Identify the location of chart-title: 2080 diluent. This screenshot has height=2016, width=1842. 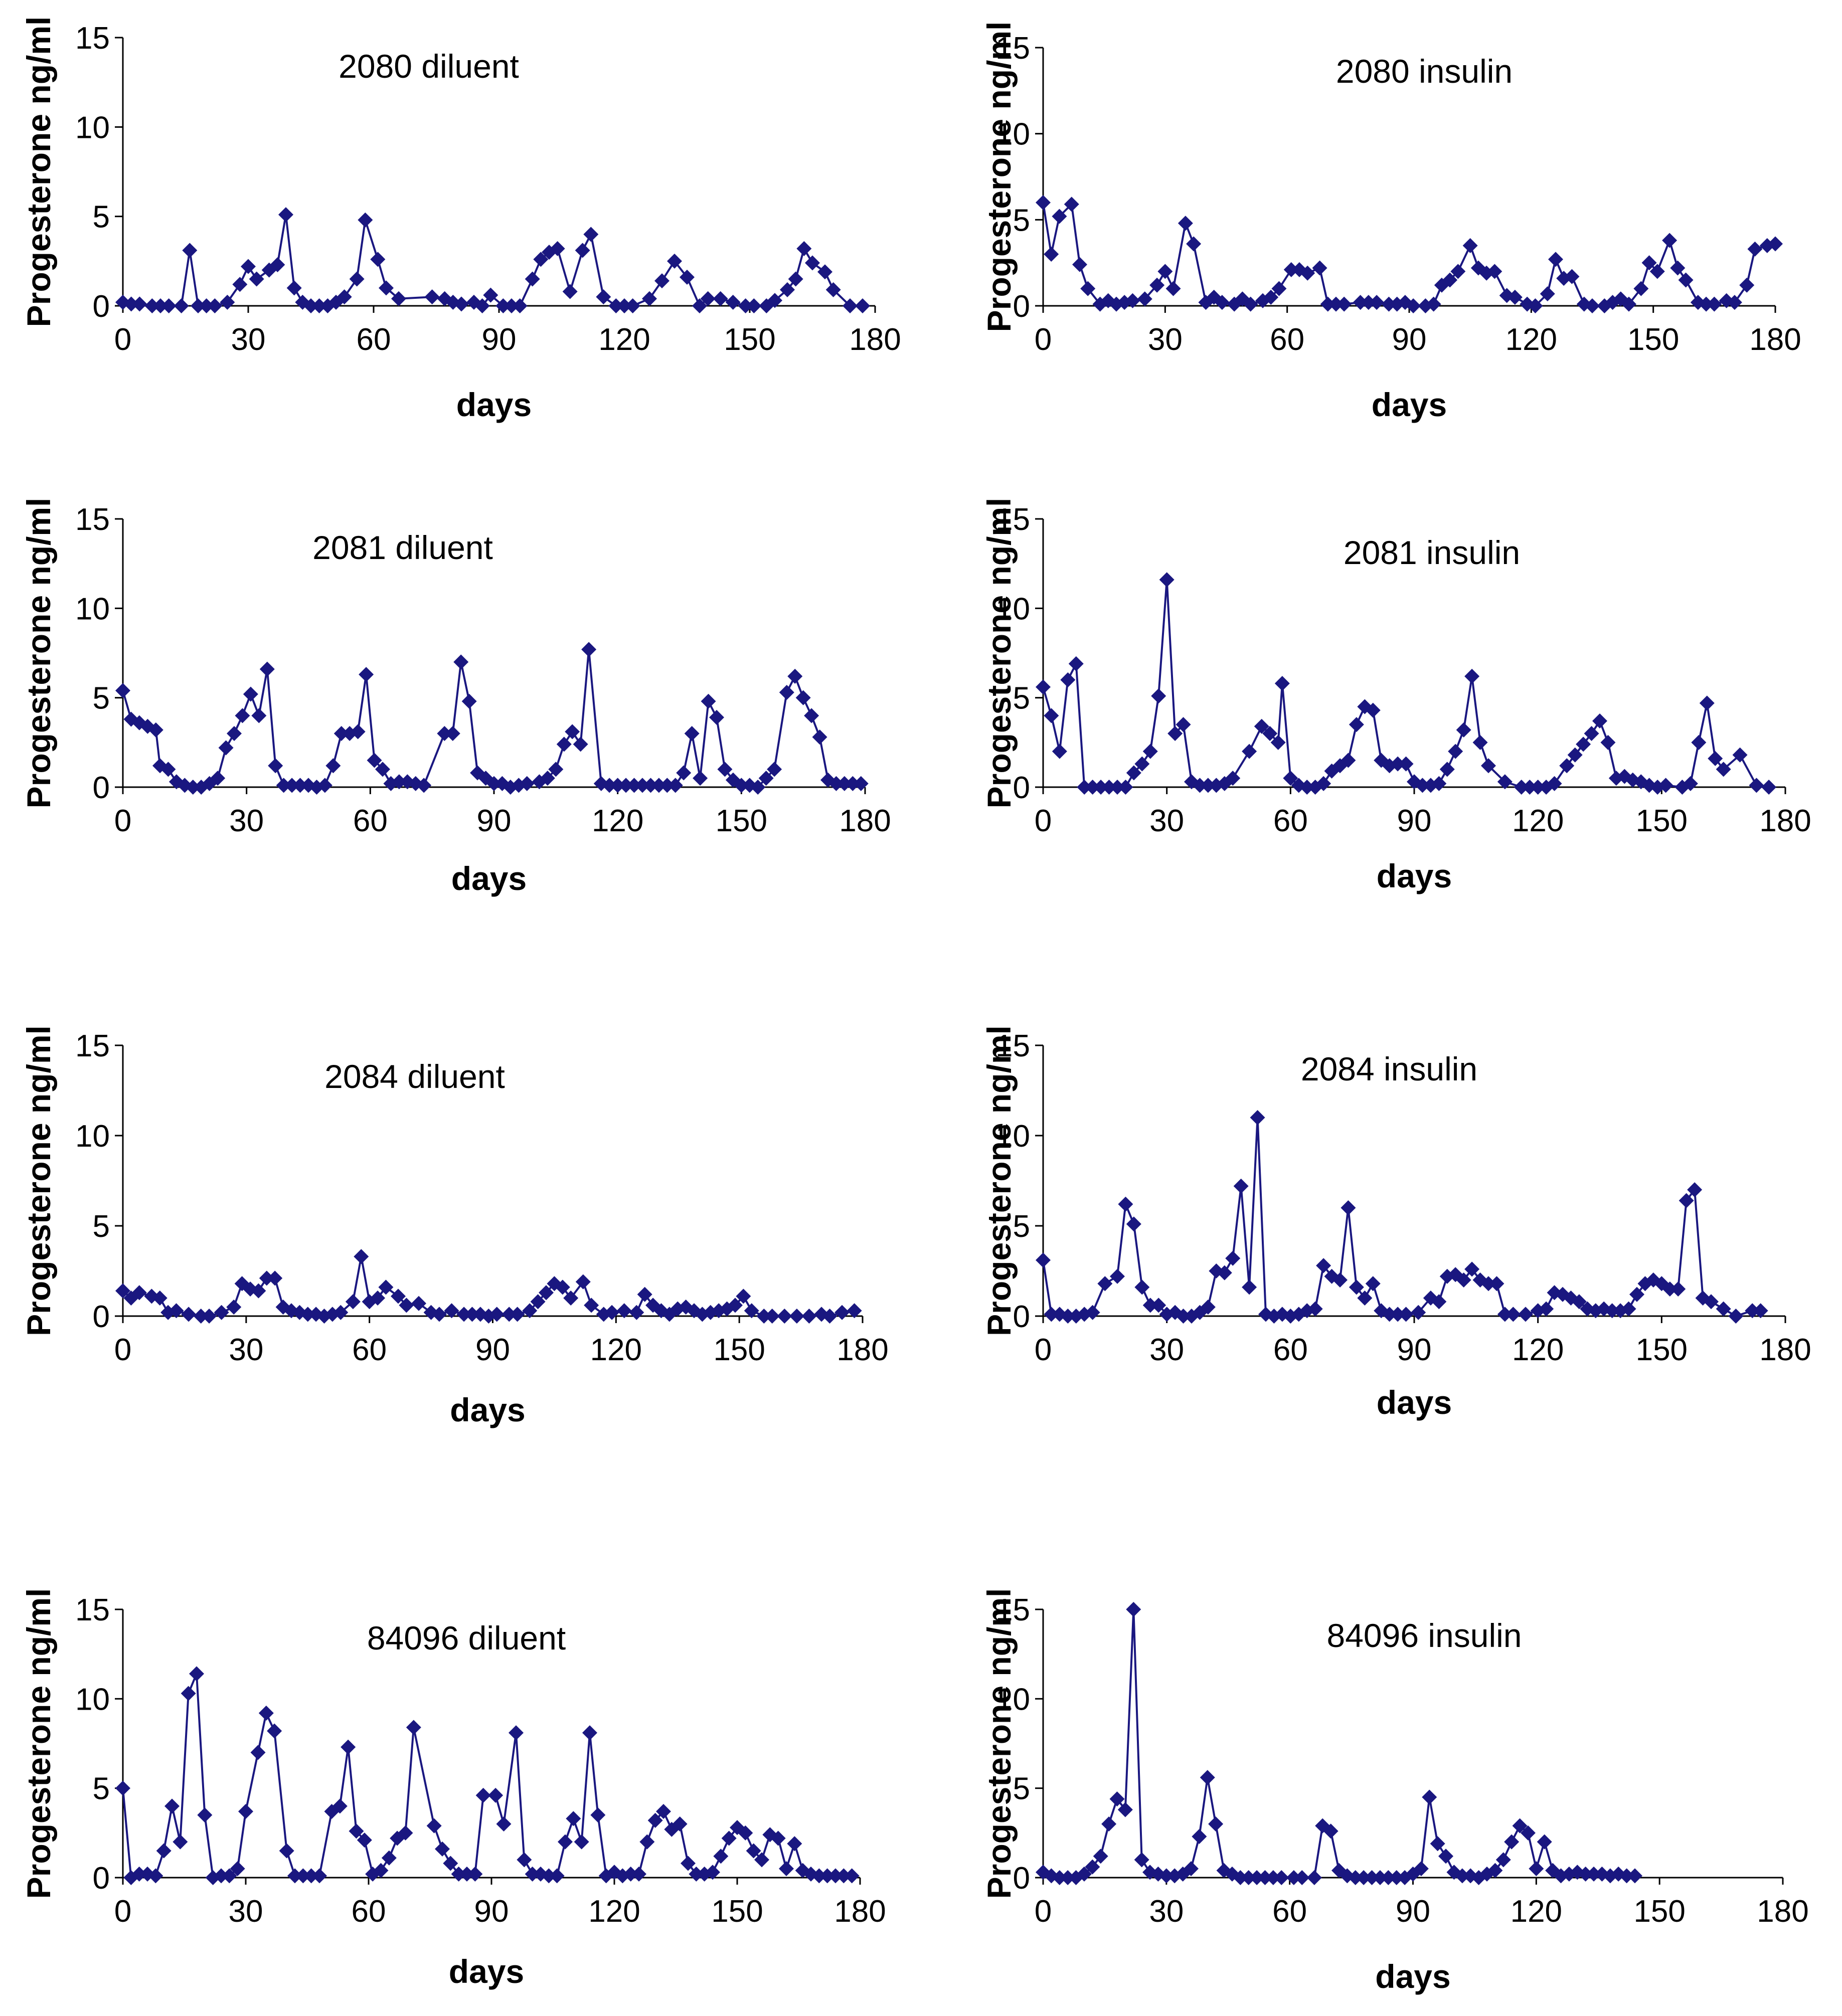
(429, 66).